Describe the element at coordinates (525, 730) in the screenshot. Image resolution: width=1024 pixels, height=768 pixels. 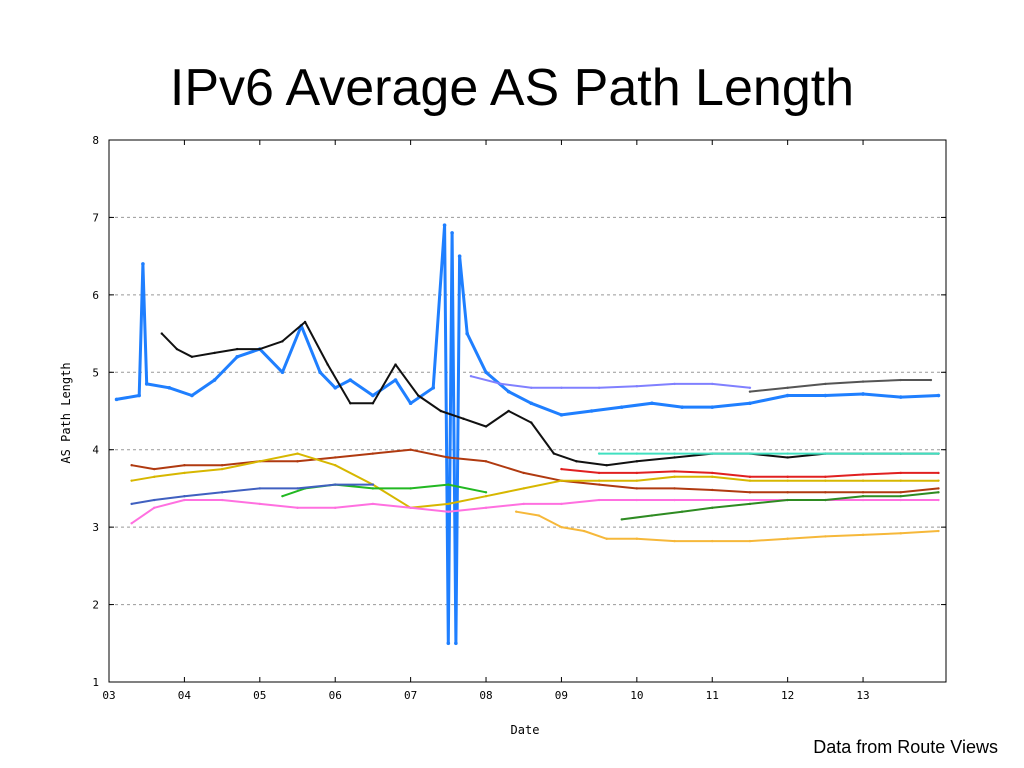
I see `x-axis-title: Date` at that location.